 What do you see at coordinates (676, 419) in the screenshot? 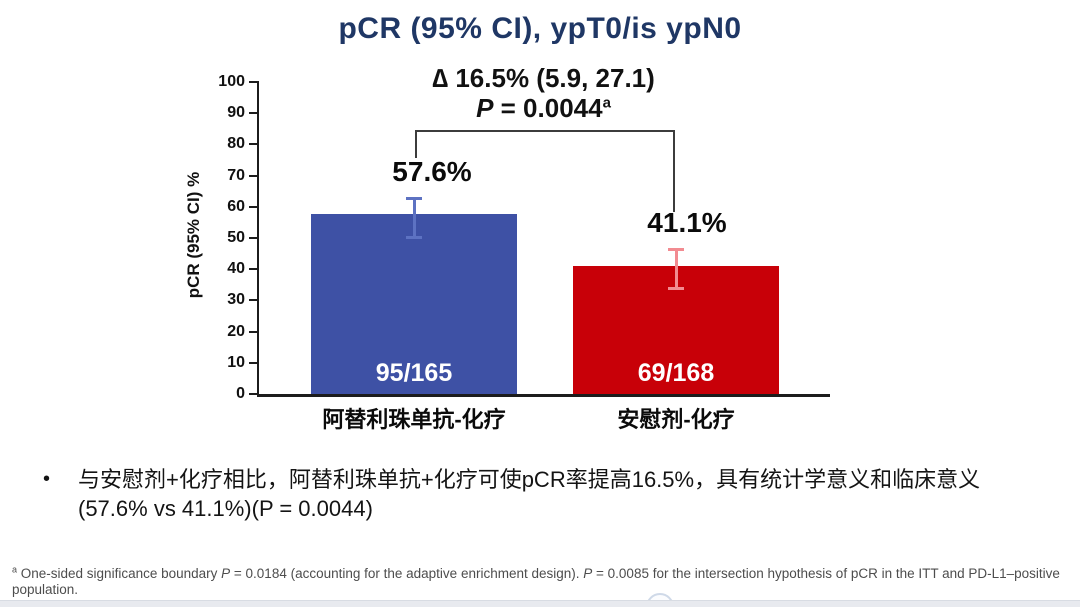
I see `category-label-placebo: 安慰剂-化疗` at bounding box center [676, 419].